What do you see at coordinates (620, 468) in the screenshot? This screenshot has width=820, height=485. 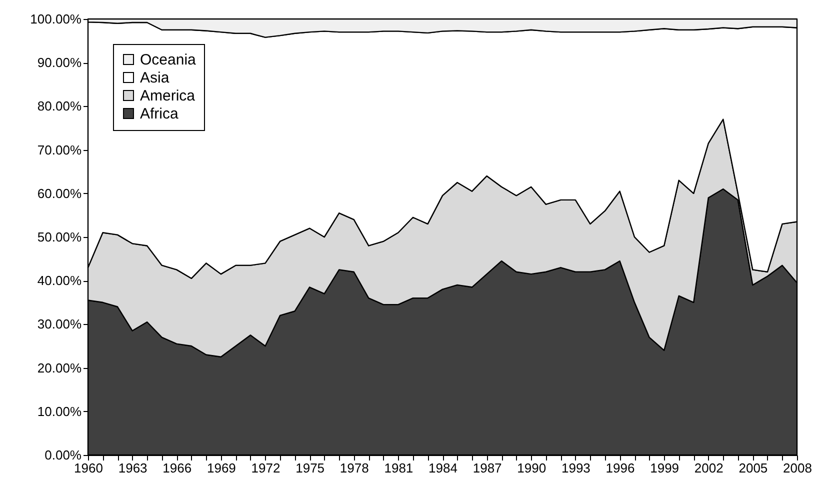 I see `x-tick-label: 1996` at bounding box center [620, 468].